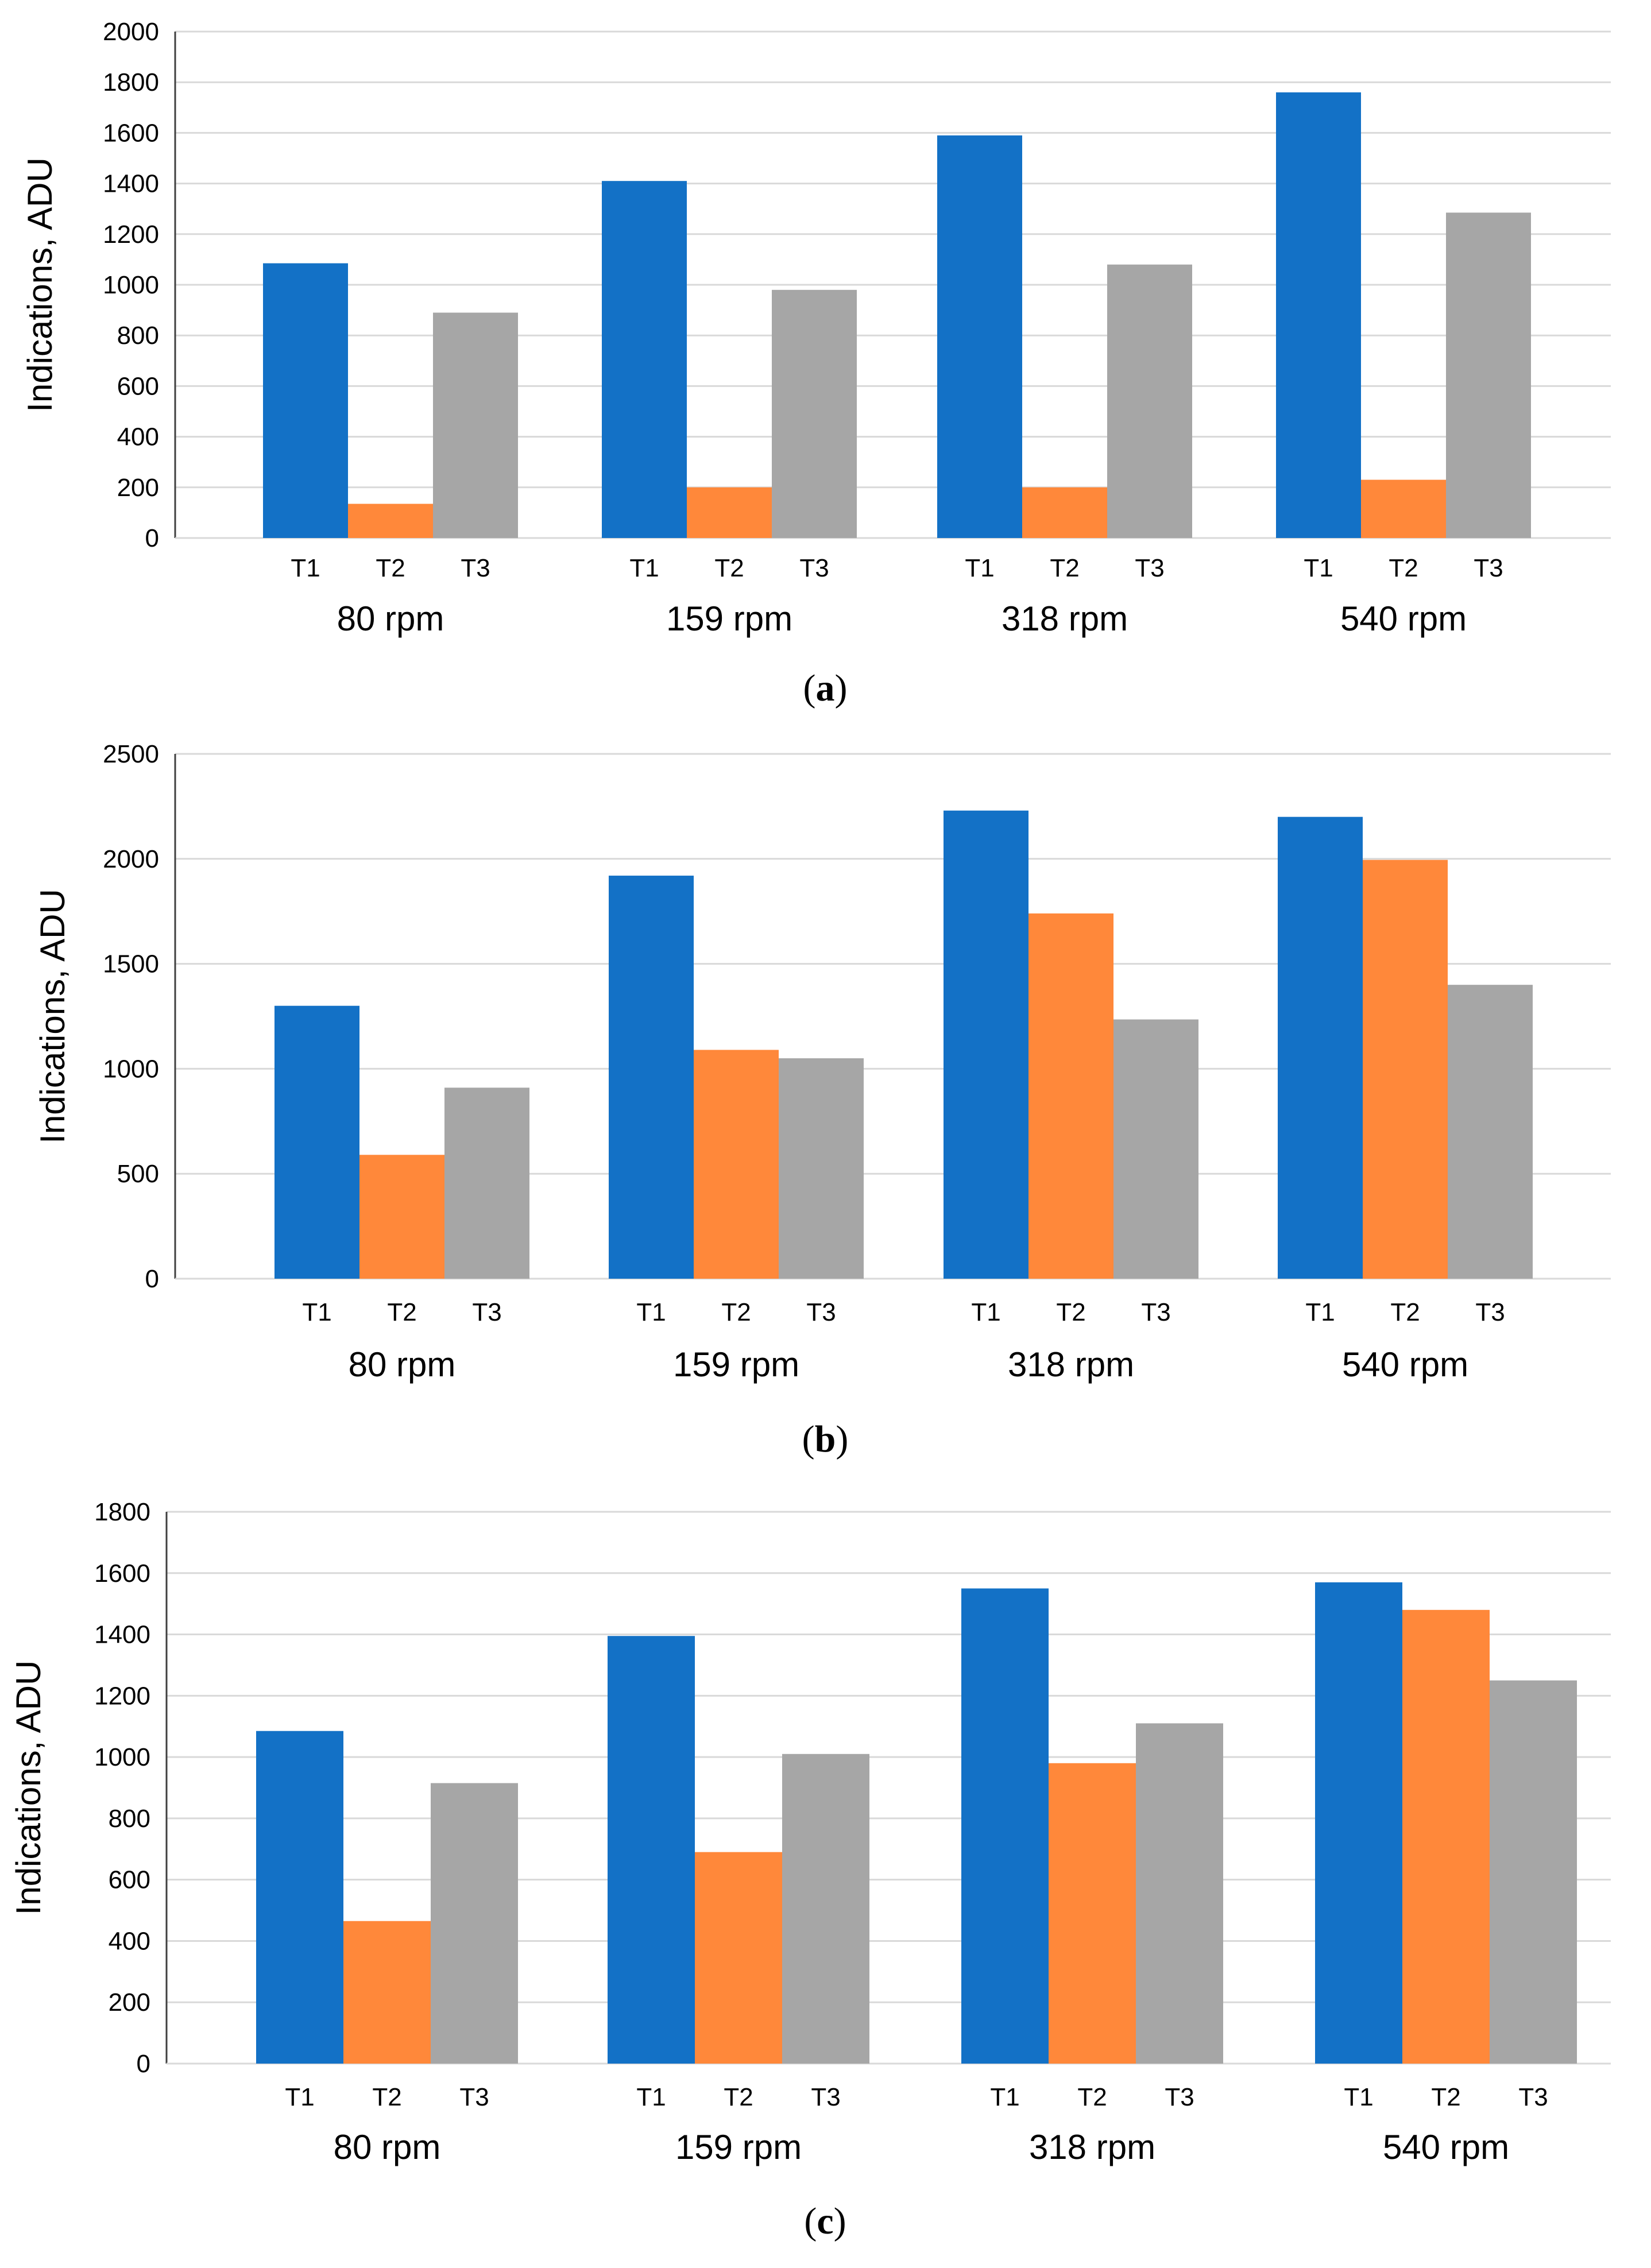 The height and width of the screenshot is (2268, 1651). What do you see at coordinates (131, 754) in the screenshot?
I see `y-tick-label: 2500` at bounding box center [131, 754].